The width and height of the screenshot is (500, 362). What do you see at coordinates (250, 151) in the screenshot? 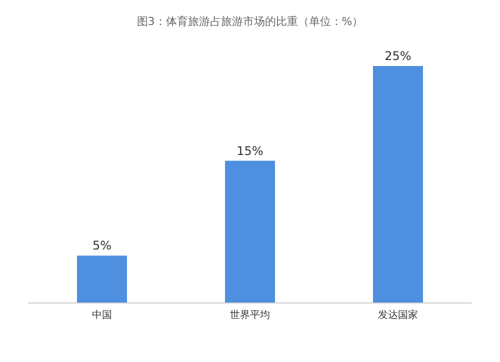
I see `data-label: 15%` at bounding box center [250, 151].